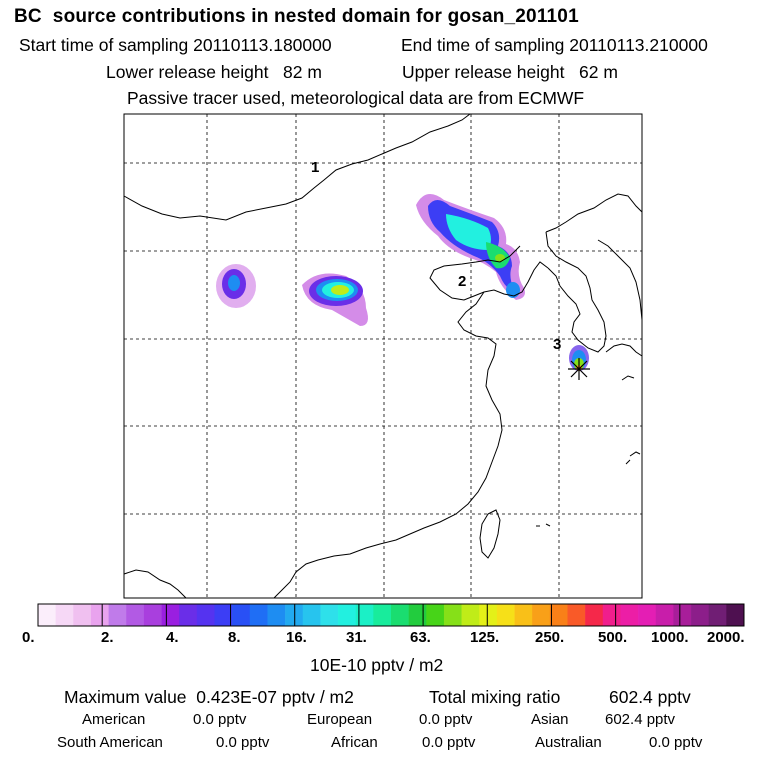 This screenshot has width=768, height=768. Describe the element at coordinates (236, 286) in the screenshot. I see `plume-west-small` at that location.